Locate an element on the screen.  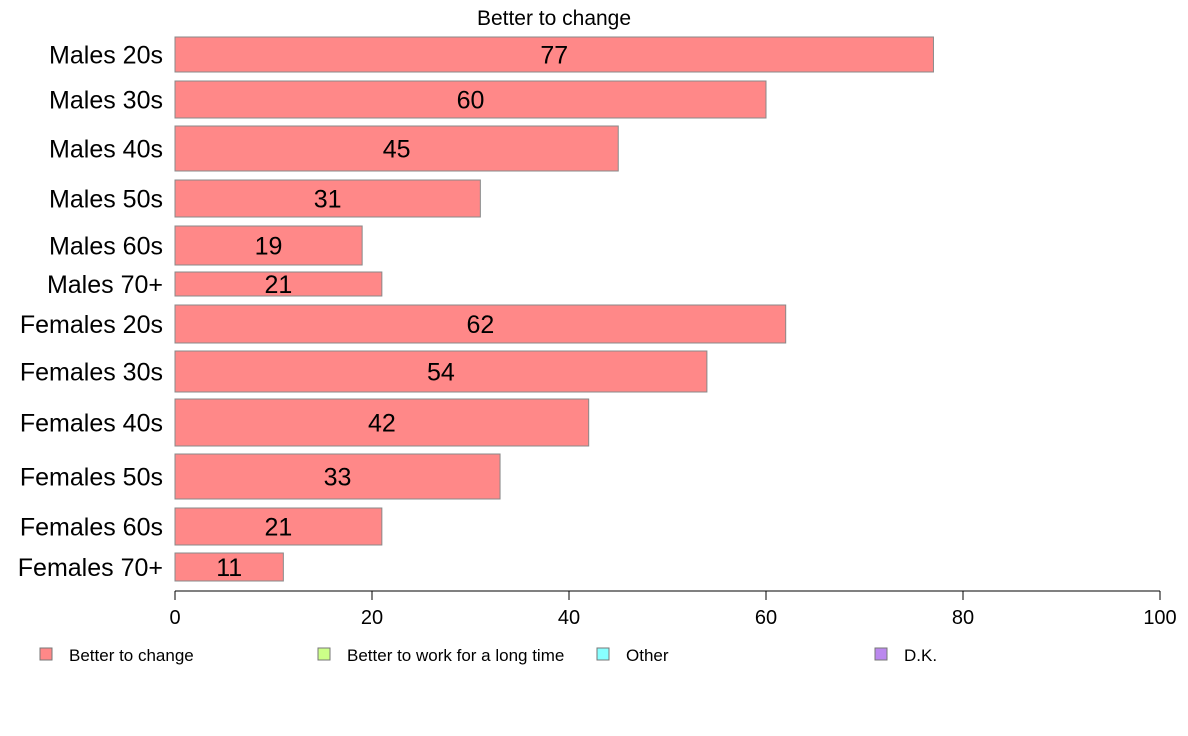
chart-title: Better to change is located at coordinates (554, 18).